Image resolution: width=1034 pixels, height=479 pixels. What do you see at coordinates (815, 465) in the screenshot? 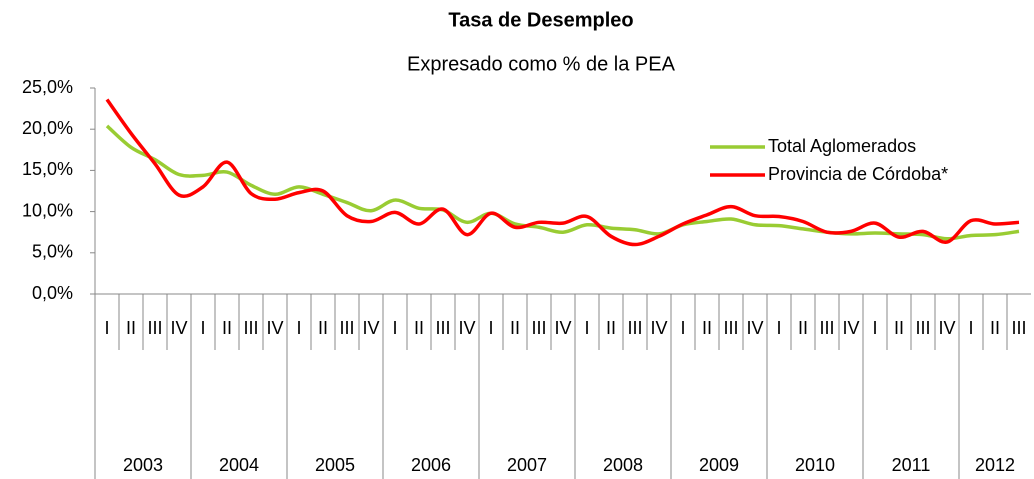
I see `year-label: 2010` at bounding box center [815, 465].